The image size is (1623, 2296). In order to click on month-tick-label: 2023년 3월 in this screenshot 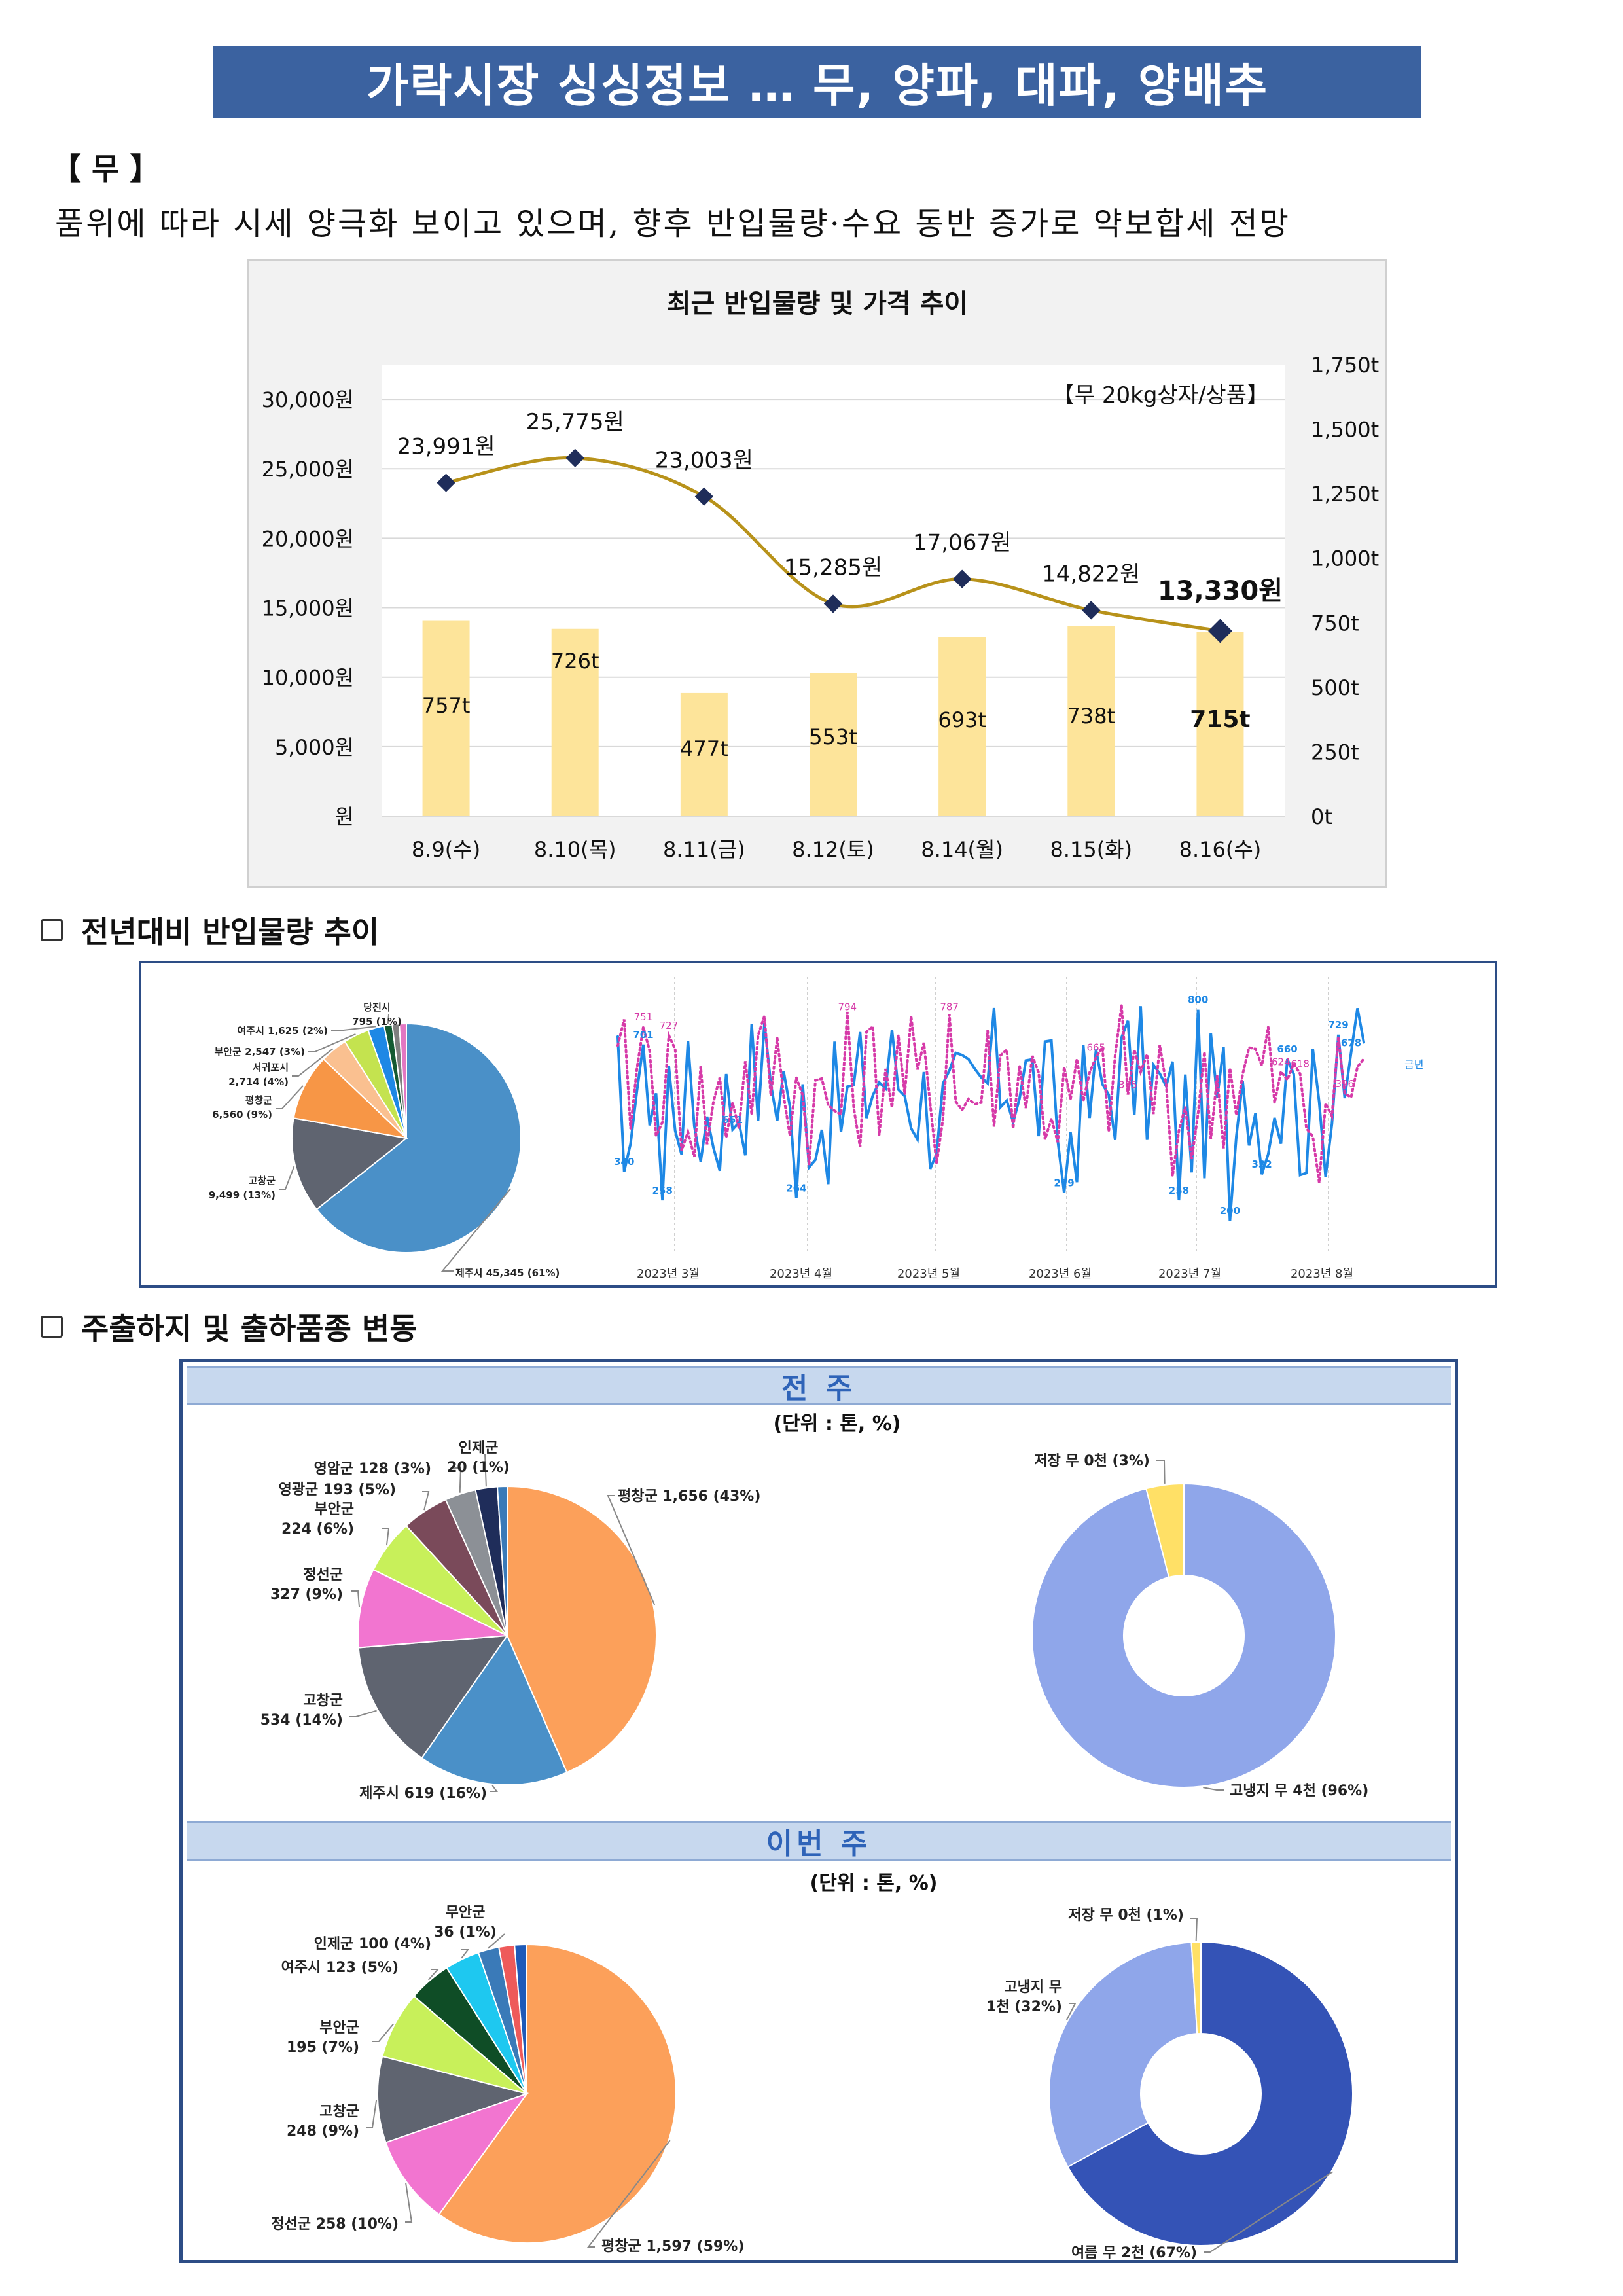, I will do `click(668, 1274)`.